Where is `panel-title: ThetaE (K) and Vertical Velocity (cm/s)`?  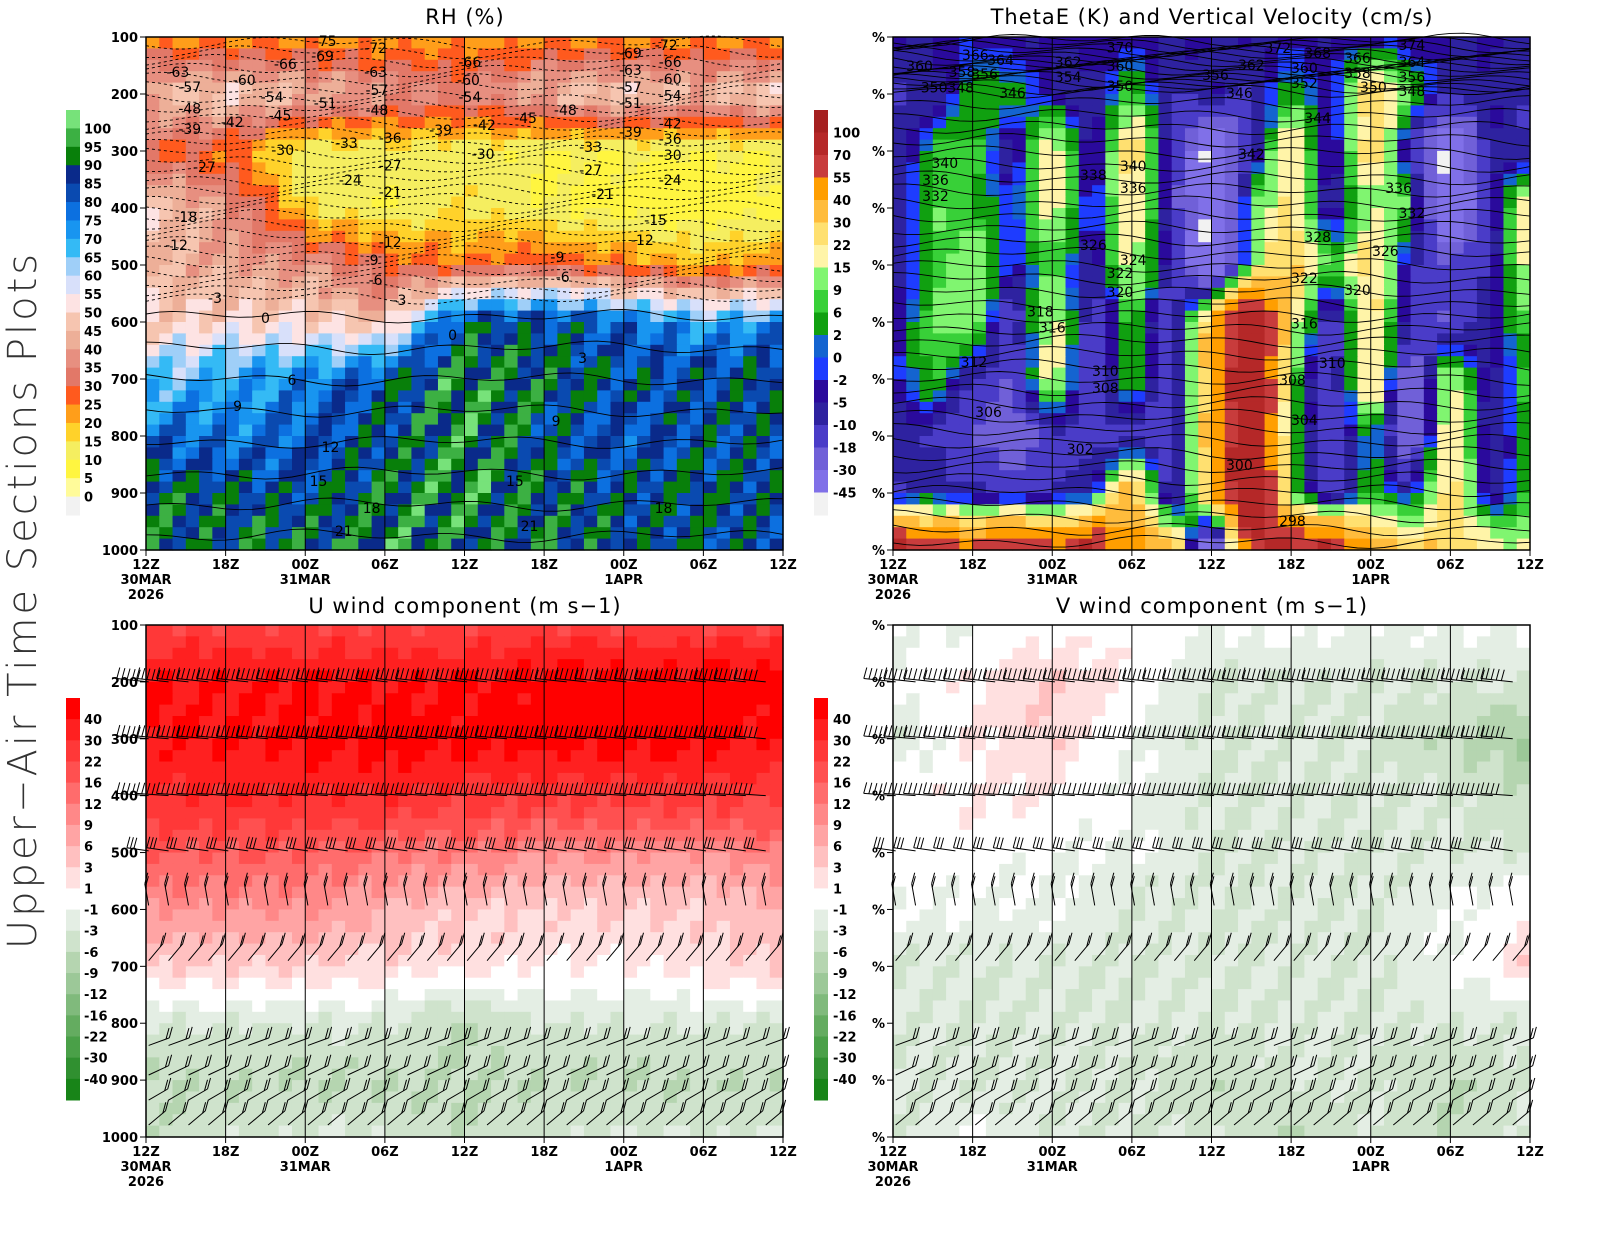
panel-title: ThetaE (K) and Vertical Velocity (cm/s) is located at coordinates (1212, 17).